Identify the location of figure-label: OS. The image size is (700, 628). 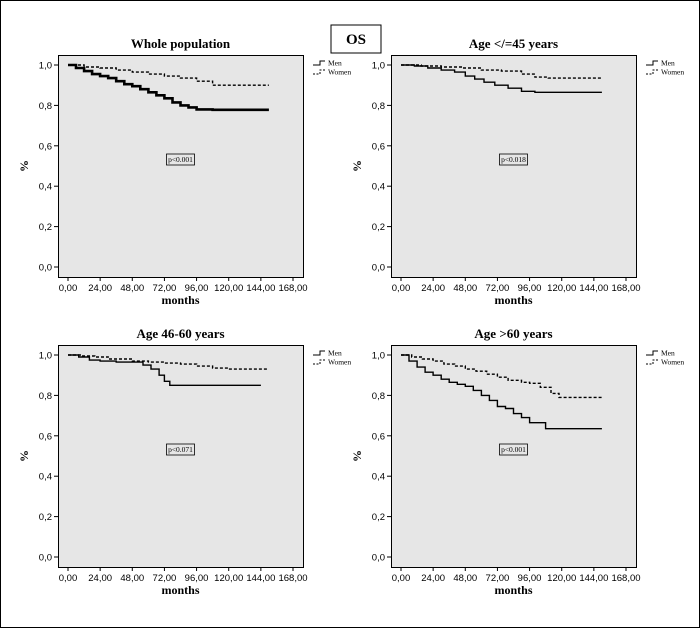
(356, 40).